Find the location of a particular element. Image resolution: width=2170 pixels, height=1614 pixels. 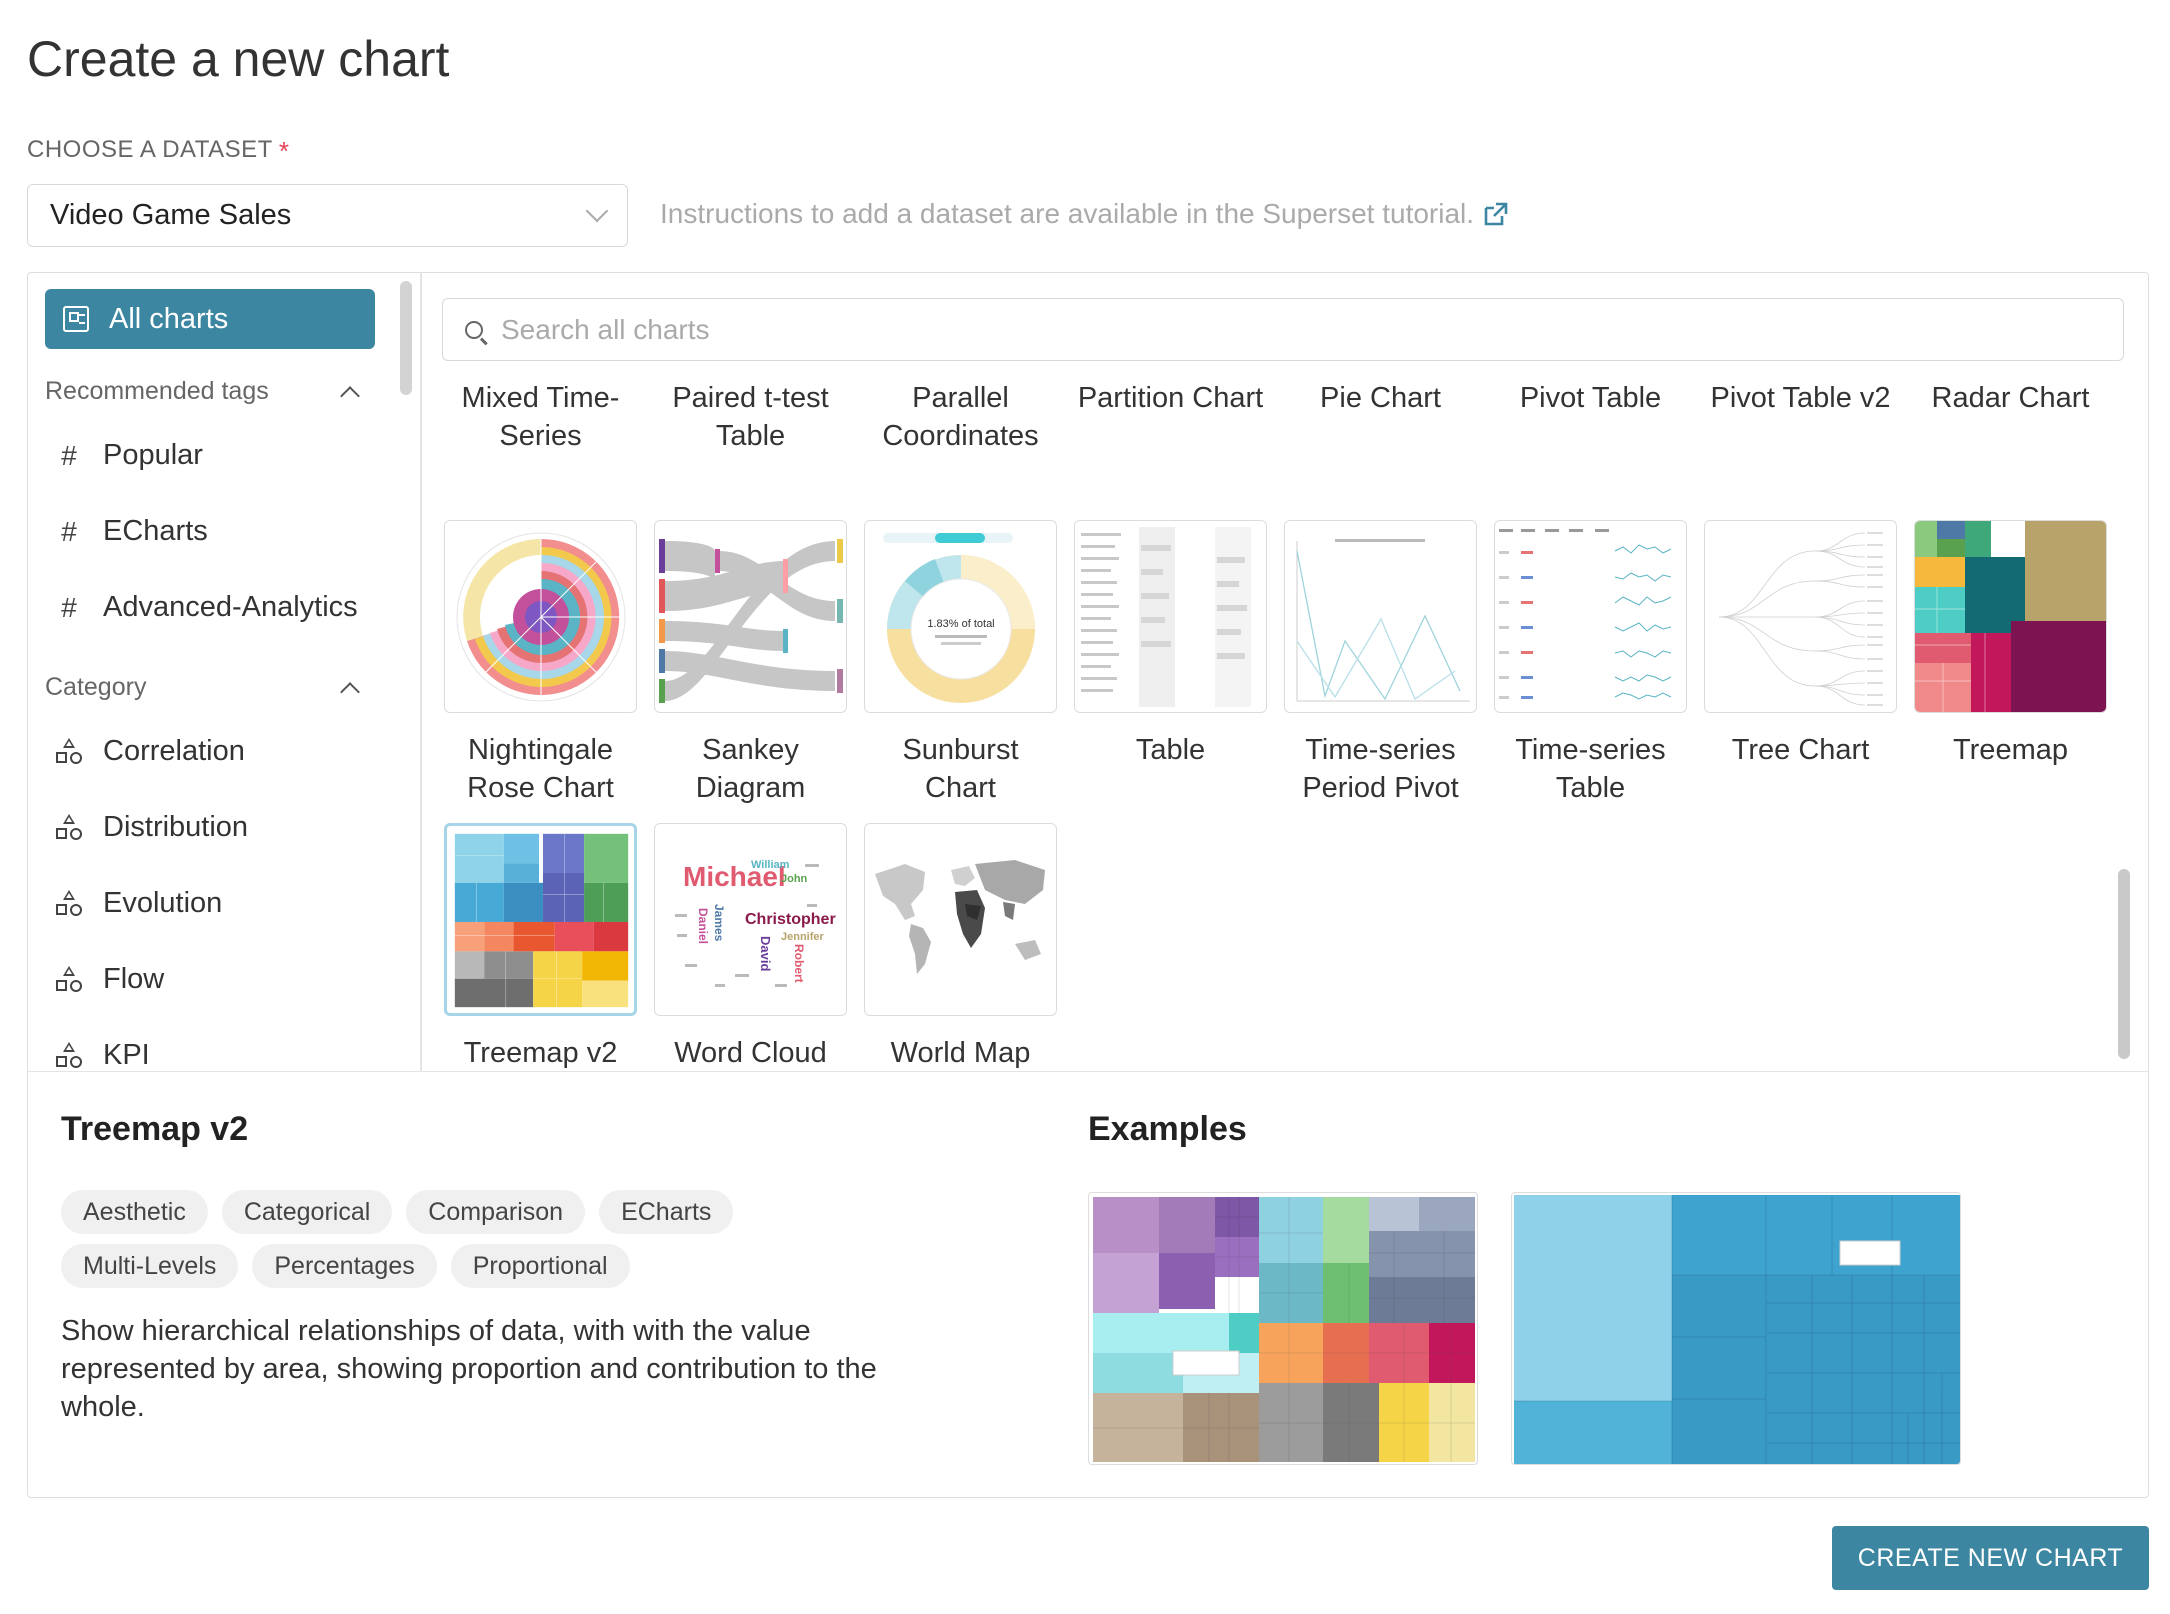

chart-tile-label: Treemap is located at coordinates (2010, 750).